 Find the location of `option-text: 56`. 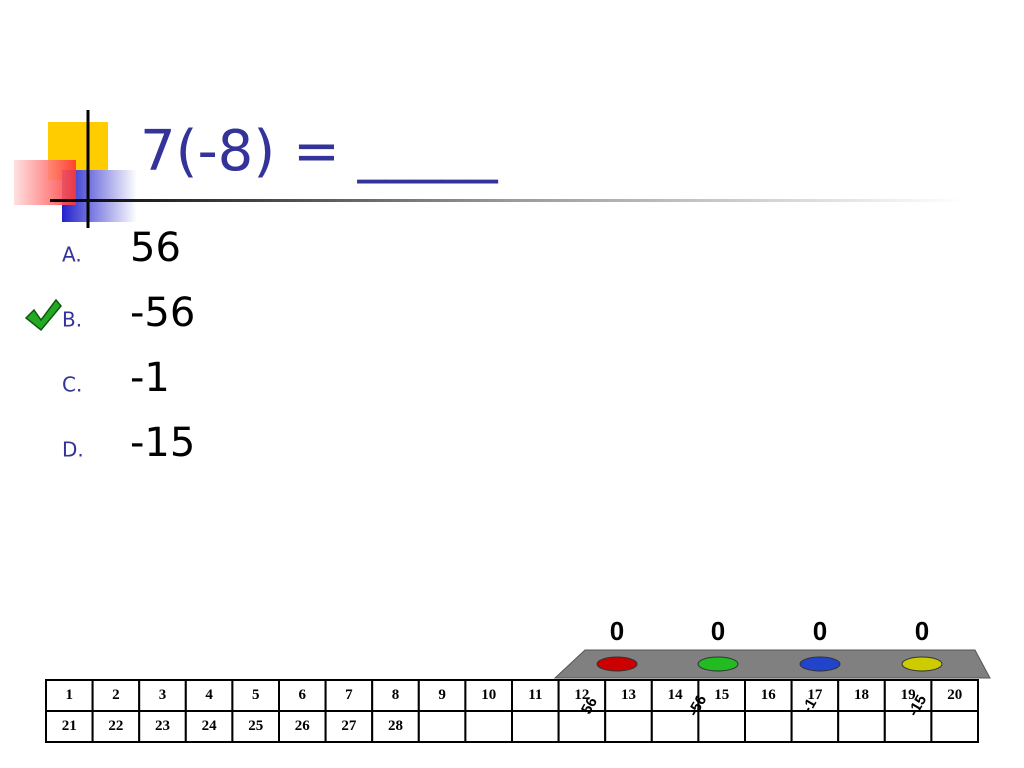

option-text: 56 is located at coordinates (155, 248).